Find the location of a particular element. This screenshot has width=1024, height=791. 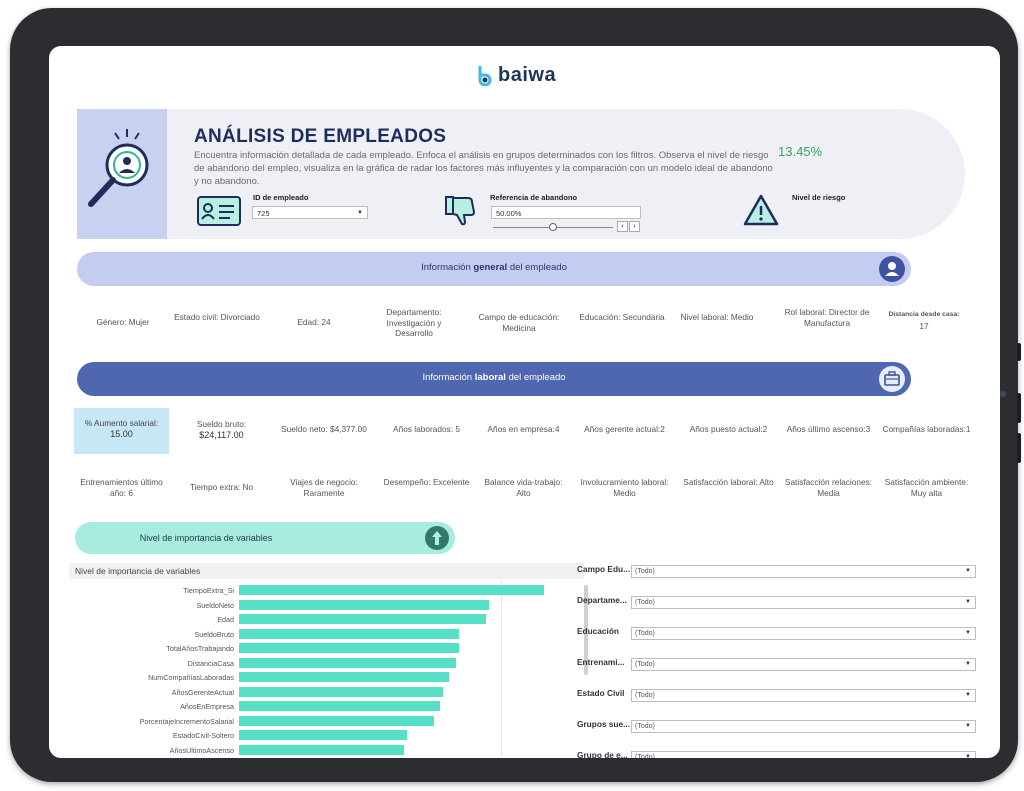

brand-logo: baiwa is located at coordinates (516, 75).